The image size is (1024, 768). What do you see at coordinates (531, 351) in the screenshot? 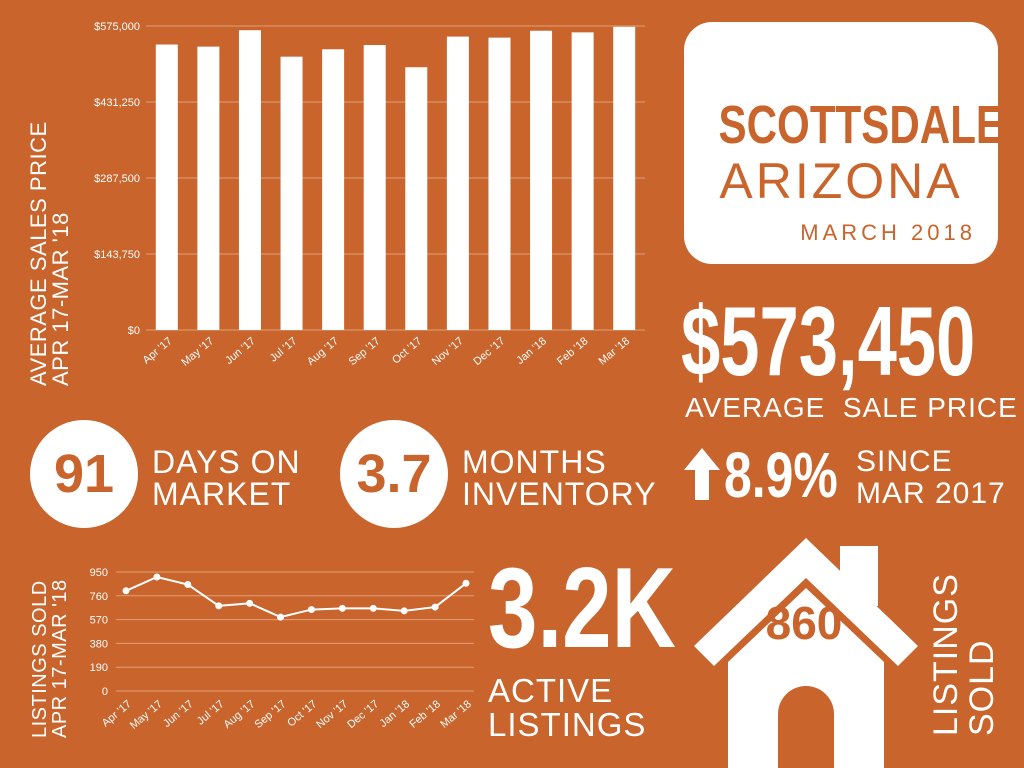
I see `bar-chart-xtick: Jan '18` at bounding box center [531, 351].